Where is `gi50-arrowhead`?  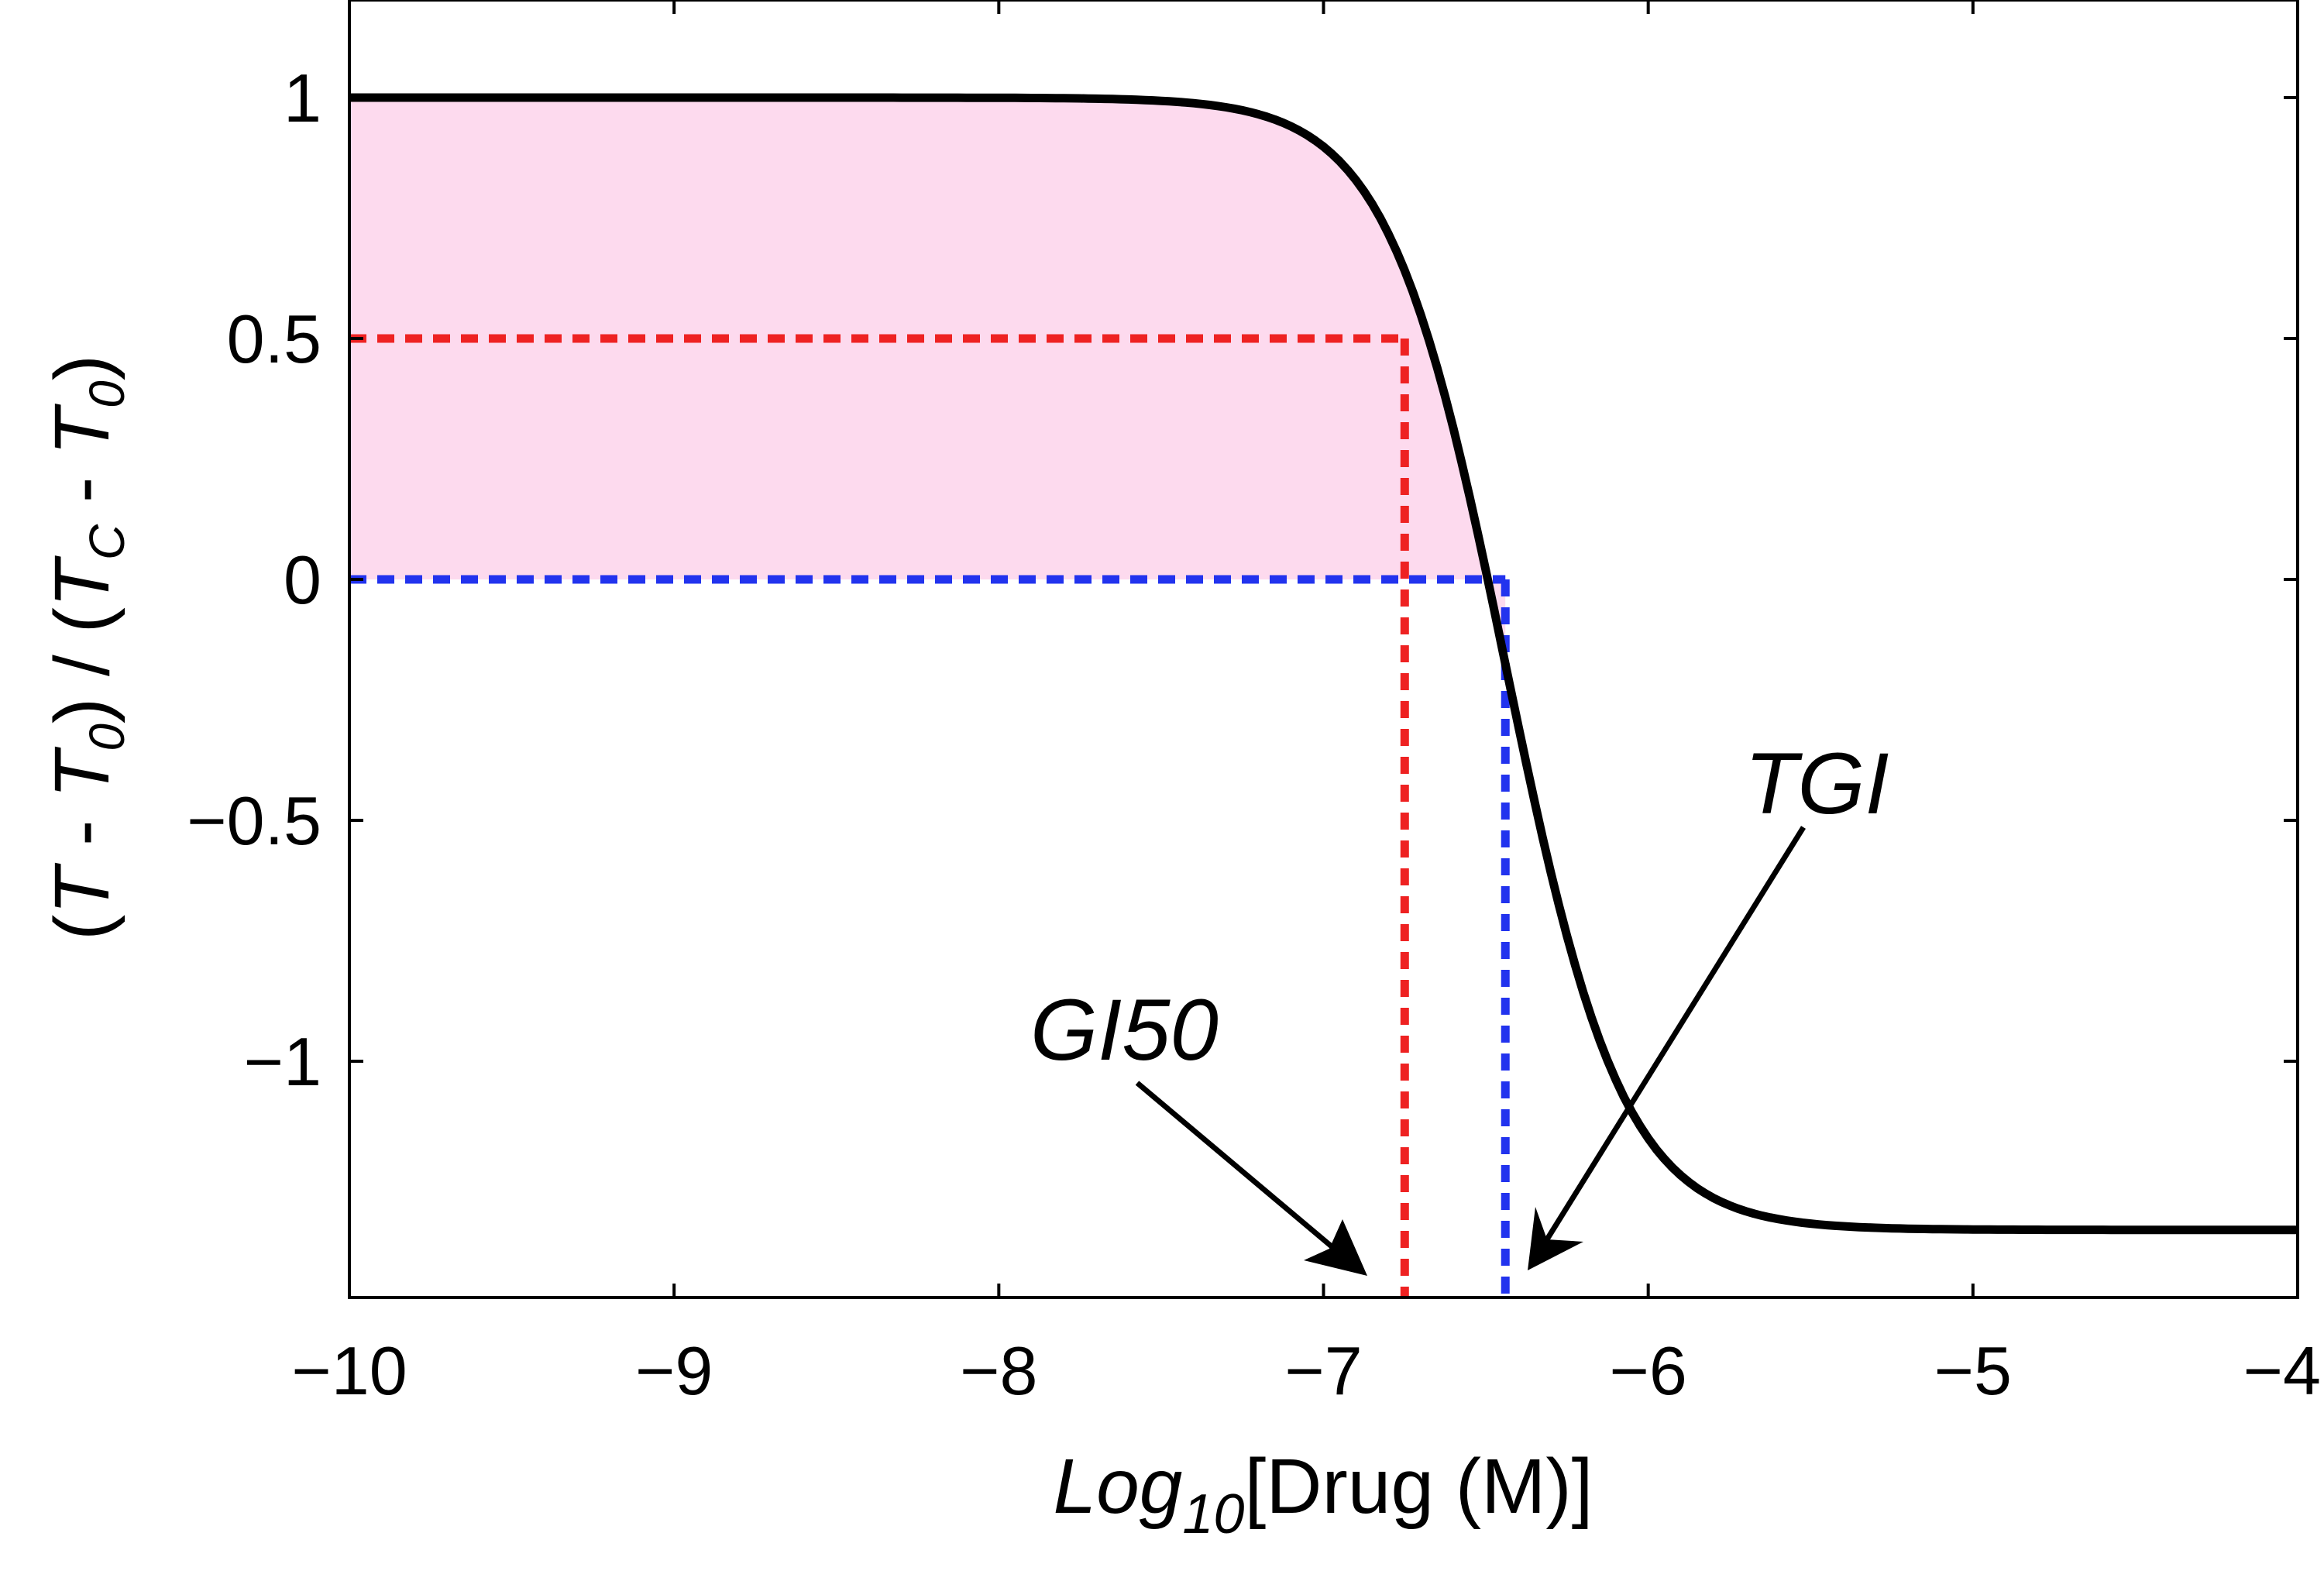
gi50-arrowhead is located at coordinates (1335, 1247).